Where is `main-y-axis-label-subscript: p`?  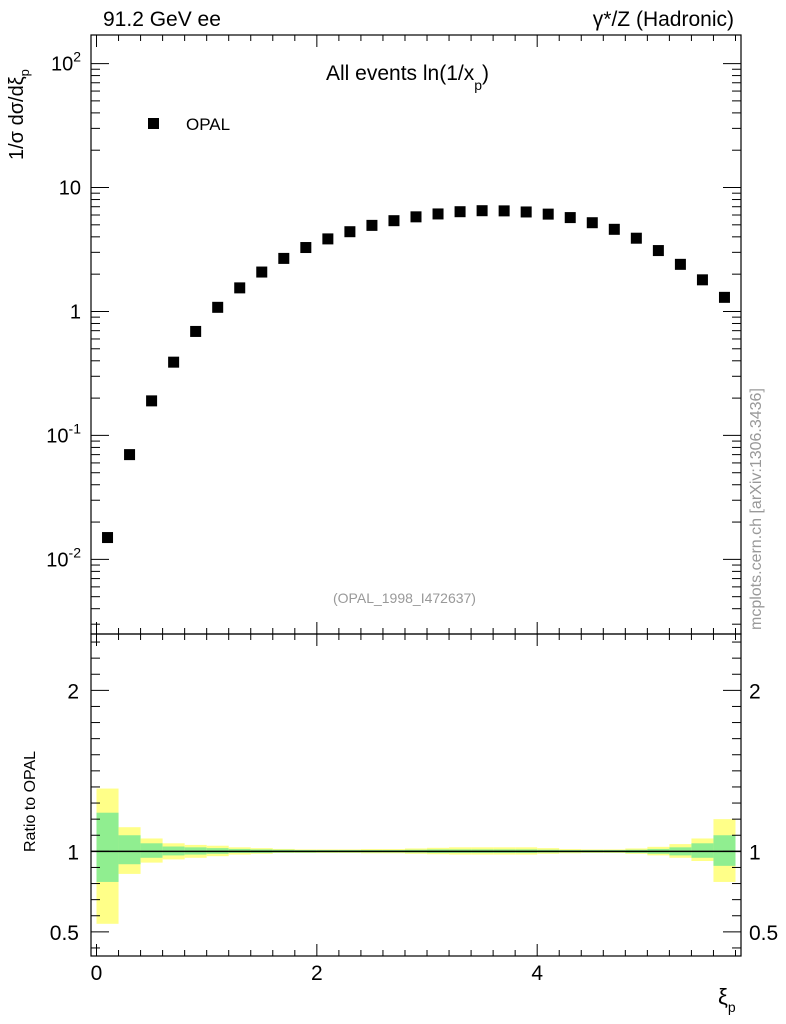 main-y-axis-label-subscript: p is located at coordinates (24, 73).